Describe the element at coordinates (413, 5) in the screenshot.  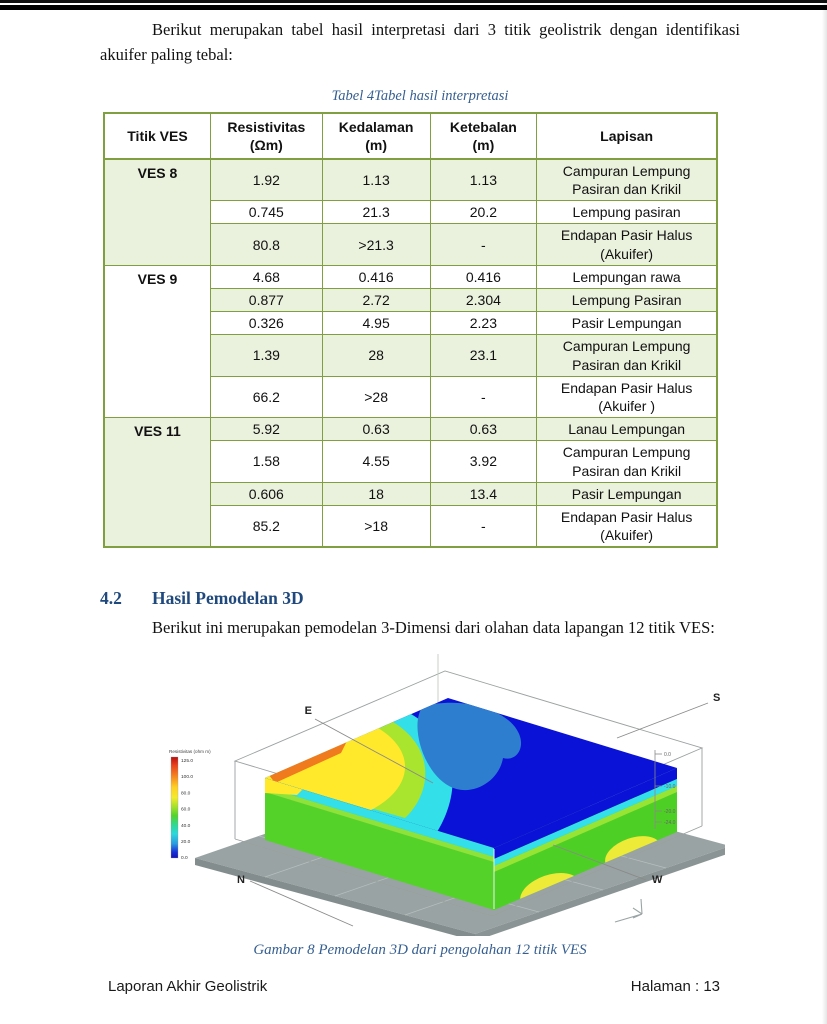
I see `page-top-rule` at that location.